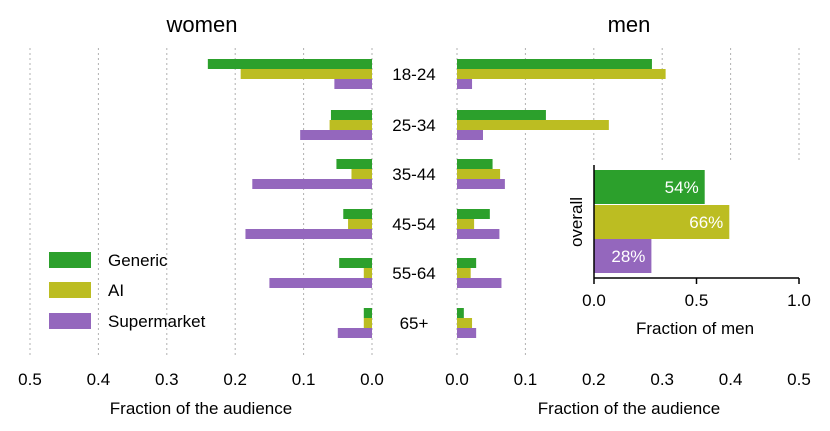  What do you see at coordinates (413, 125) in the screenshot?
I see `age-group-label: 25-34` at bounding box center [413, 125].